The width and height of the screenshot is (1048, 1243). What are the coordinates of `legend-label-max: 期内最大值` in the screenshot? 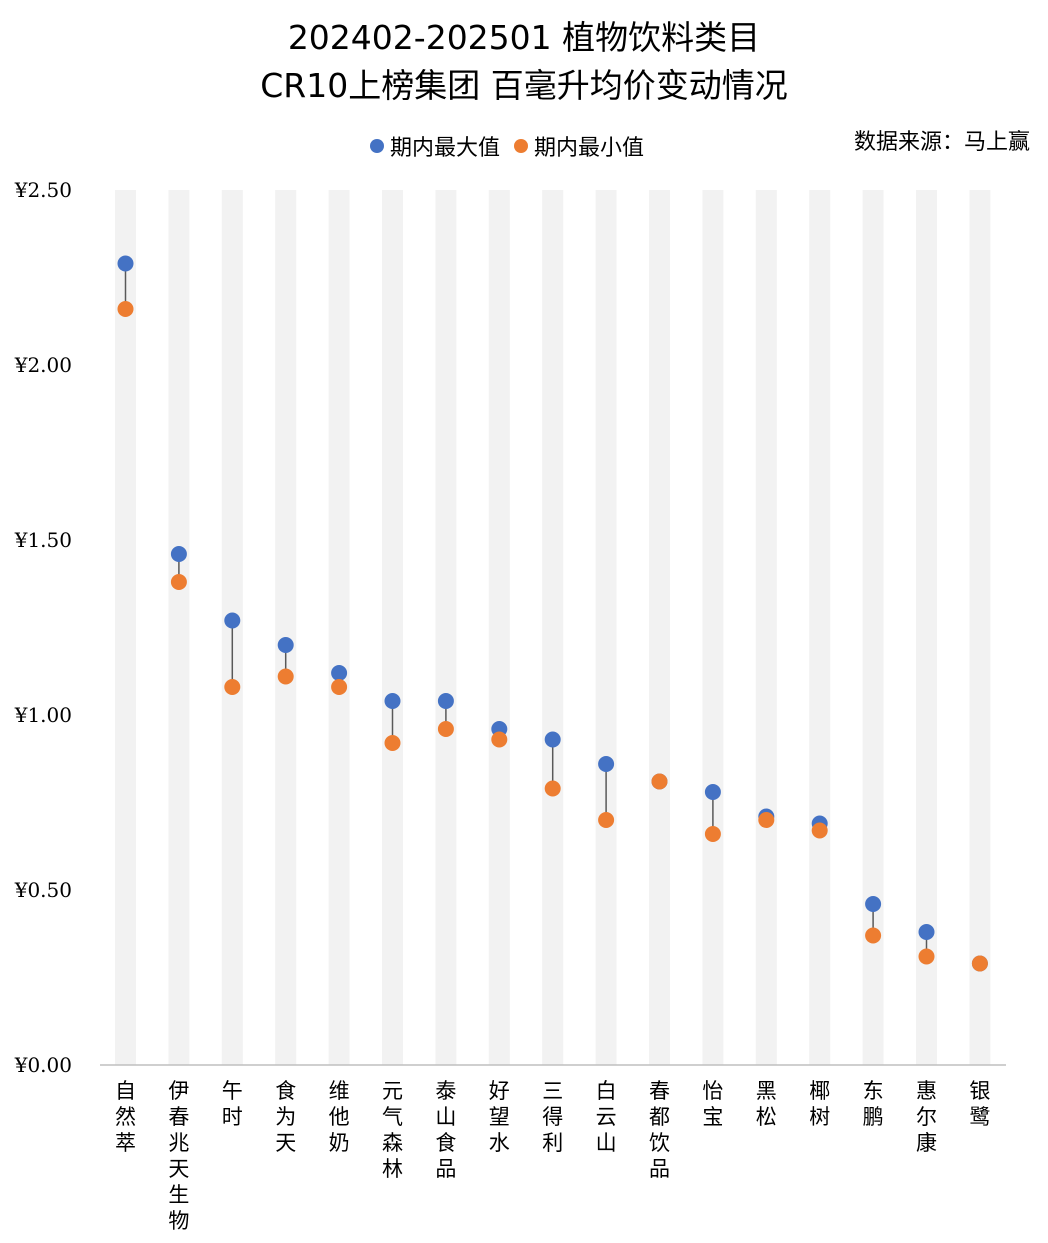 It's located at (445, 148).